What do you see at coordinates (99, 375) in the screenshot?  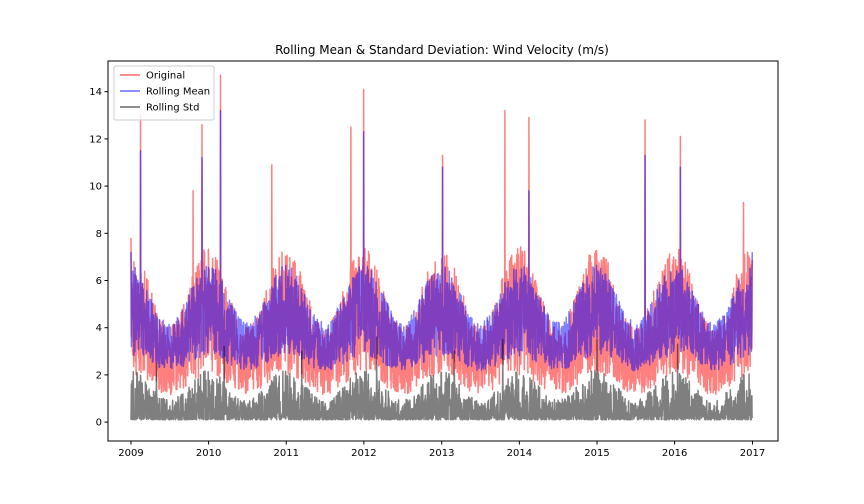 I see `y-tick-label: 2` at bounding box center [99, 375].